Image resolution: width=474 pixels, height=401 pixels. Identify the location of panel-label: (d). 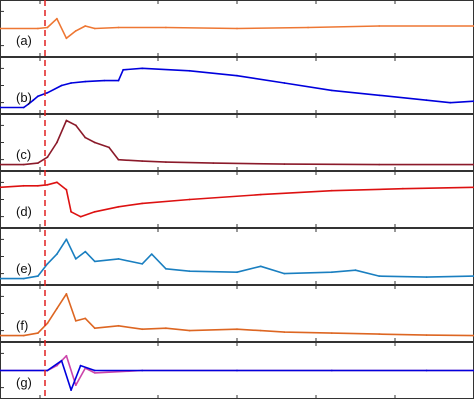
(24, 211).